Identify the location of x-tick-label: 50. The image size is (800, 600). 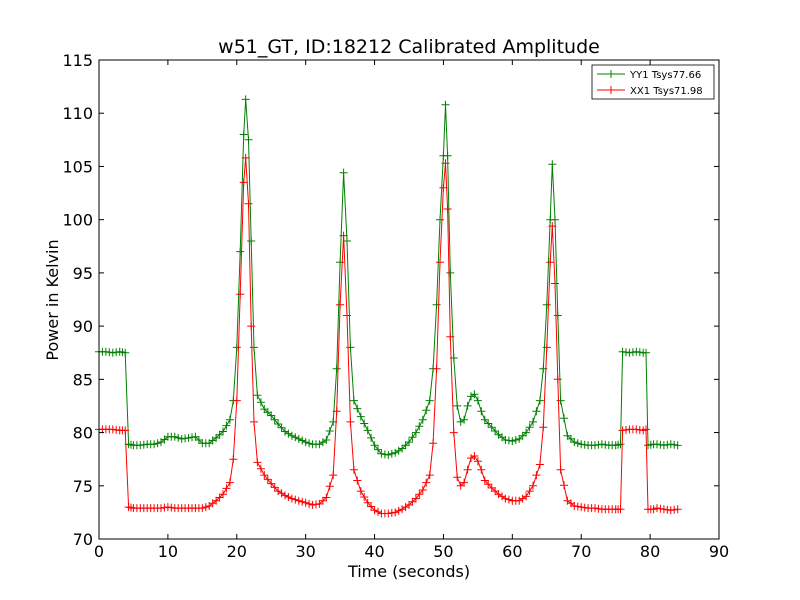
(443, 551).